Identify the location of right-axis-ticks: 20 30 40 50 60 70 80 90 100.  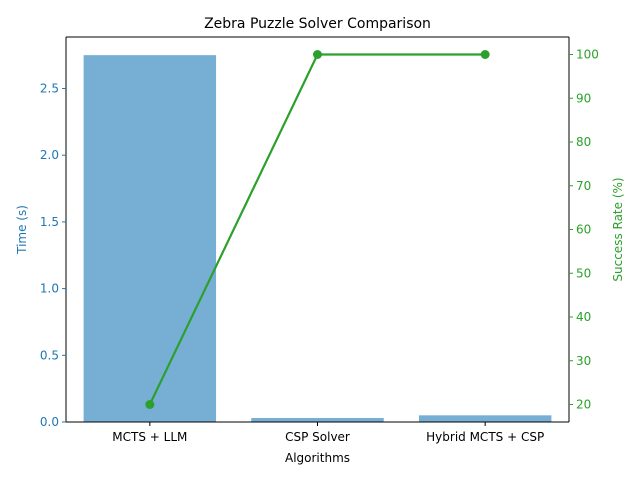
(584, 230).